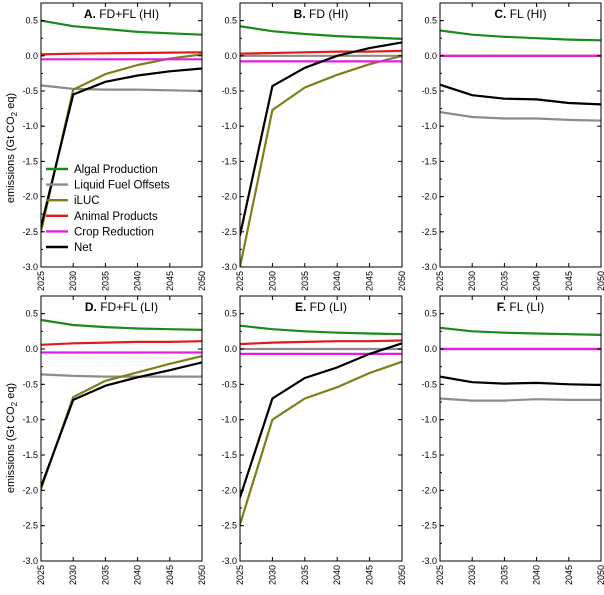  Describe the element at coordinates (12, 148) in the screenshot. I see `ylabel-top-row: emissions (Gt CO2 eq)` at that location.